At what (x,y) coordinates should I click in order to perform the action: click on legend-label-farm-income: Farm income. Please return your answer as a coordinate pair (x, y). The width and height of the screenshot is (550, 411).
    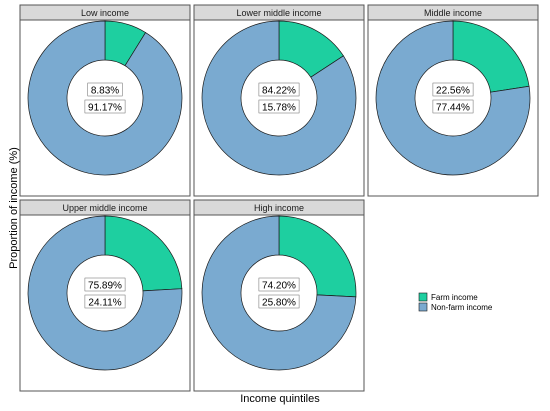
    Looking at the image, I should click on (454, 297).